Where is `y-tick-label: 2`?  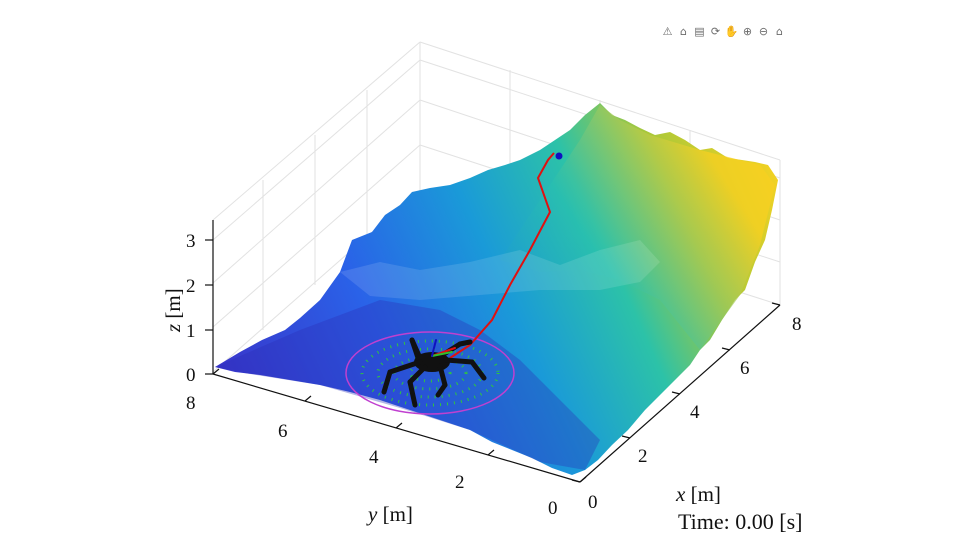
y-tick-label: 2 is located at coordinates (460, 482).